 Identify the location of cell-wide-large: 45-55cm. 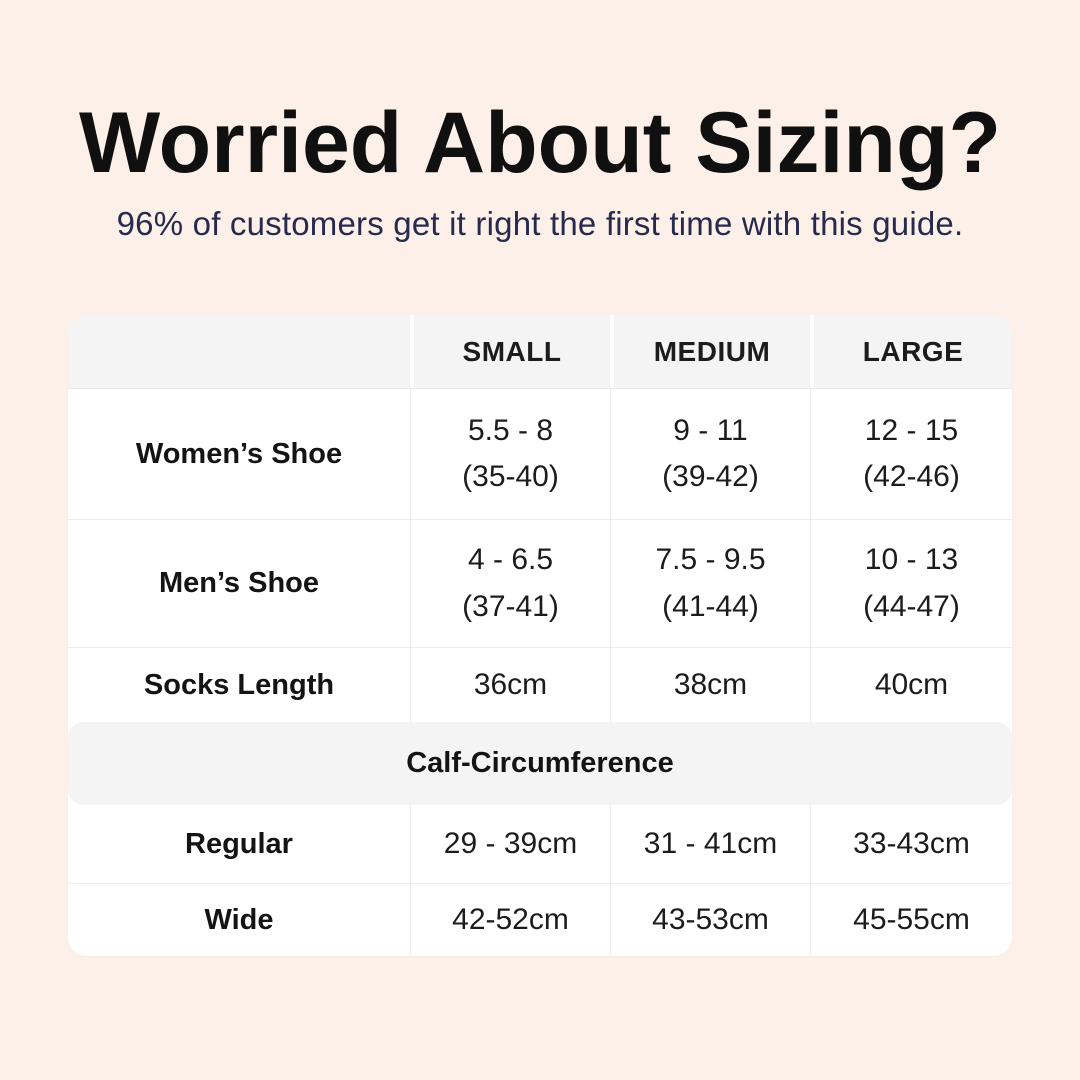
(911, 920).